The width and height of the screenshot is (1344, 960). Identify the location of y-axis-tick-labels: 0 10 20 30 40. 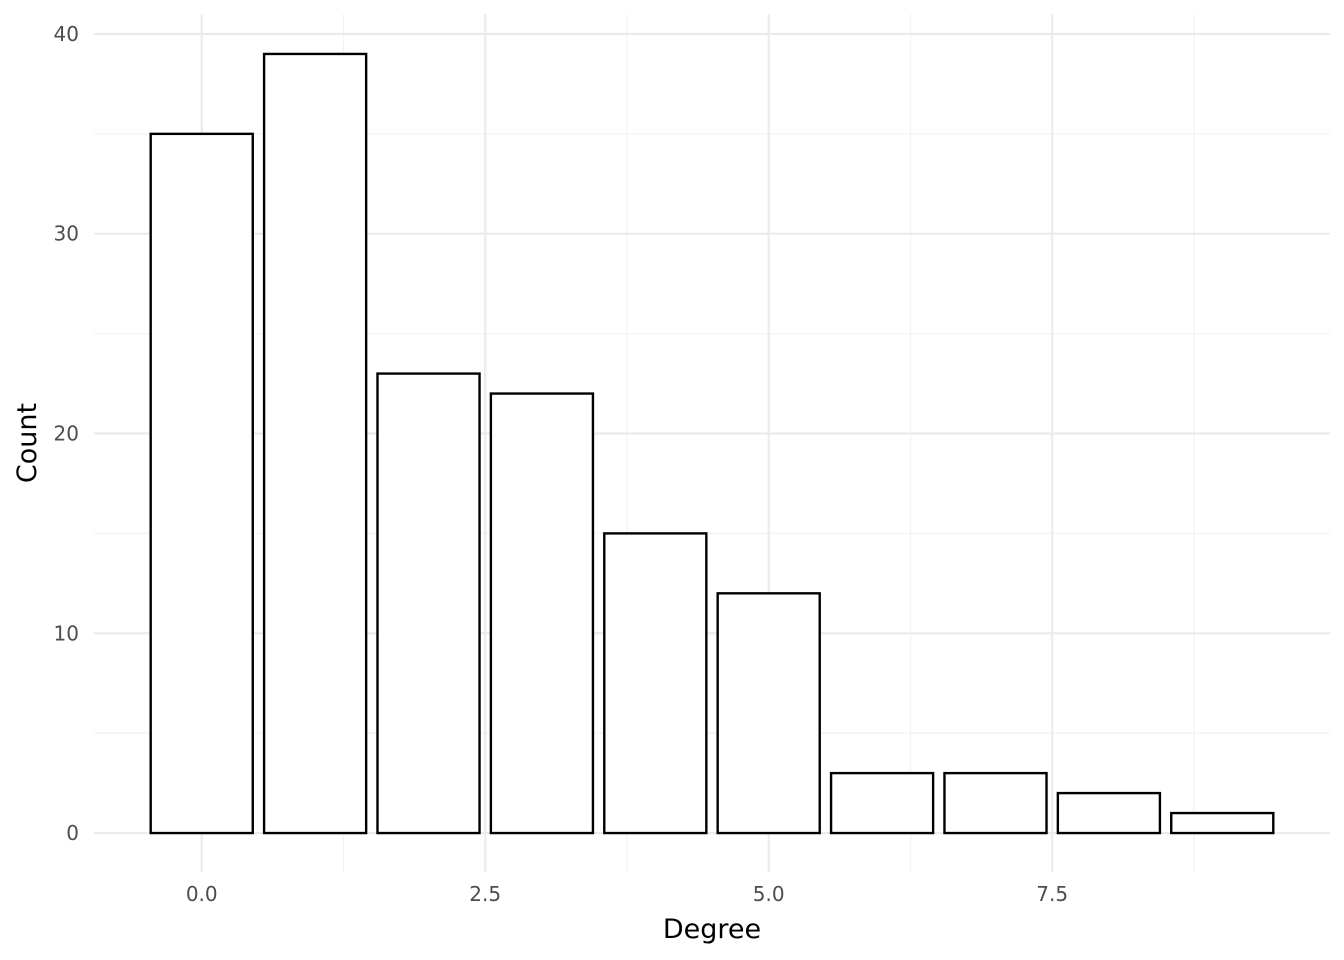
(66, 433).